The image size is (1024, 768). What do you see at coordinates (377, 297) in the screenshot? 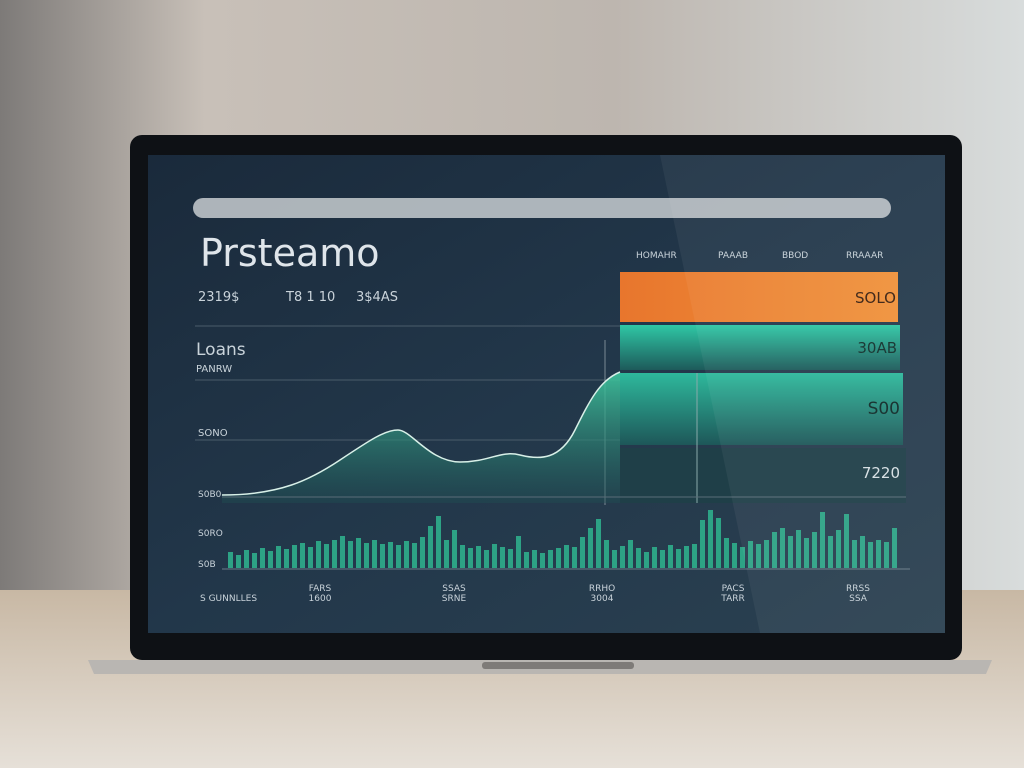
I see `stat: 3$4AS` at bounding box center [377, 297].